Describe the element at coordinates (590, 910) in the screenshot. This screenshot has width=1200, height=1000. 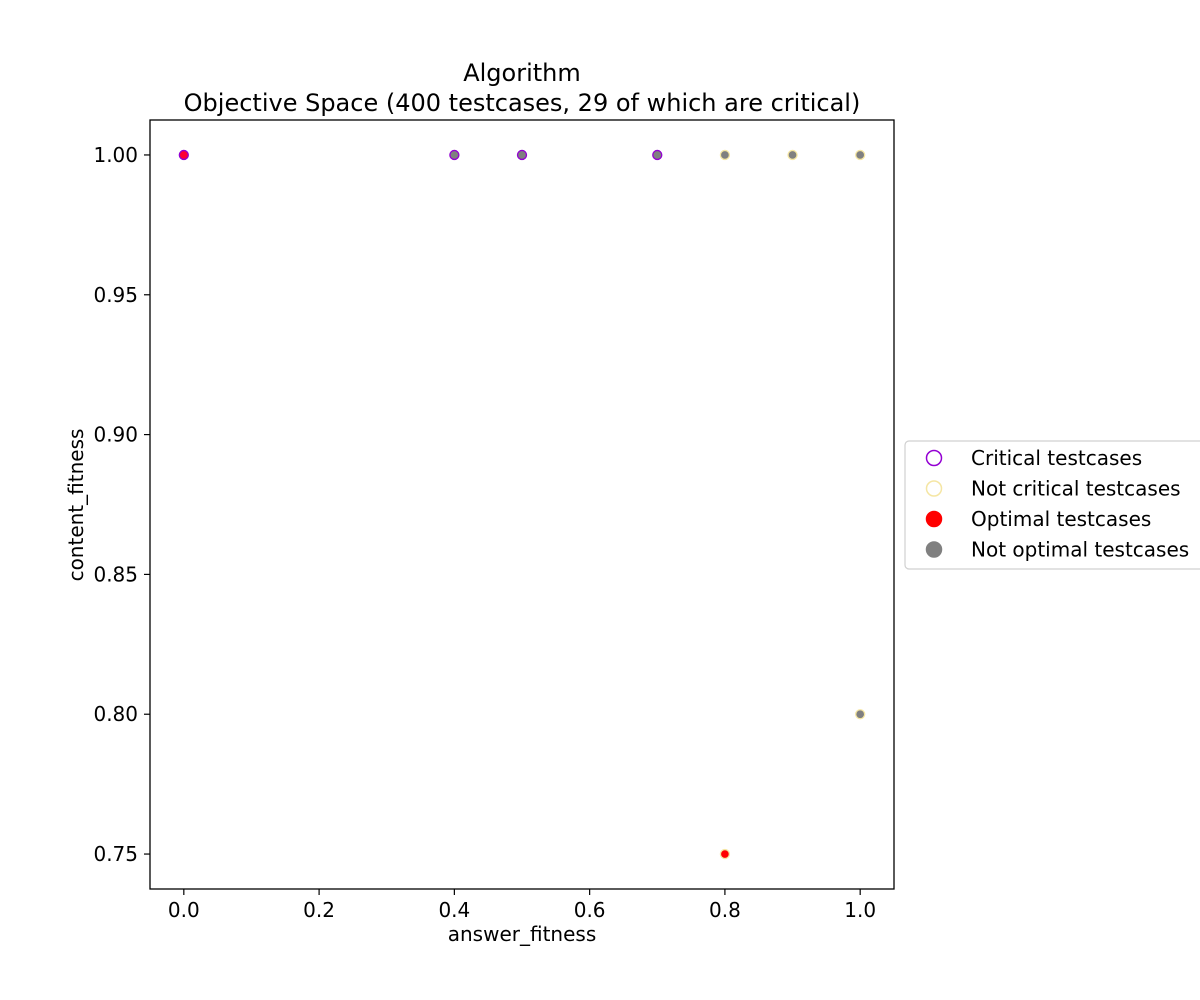
I see `x-tick-label: 0.6` at that location.